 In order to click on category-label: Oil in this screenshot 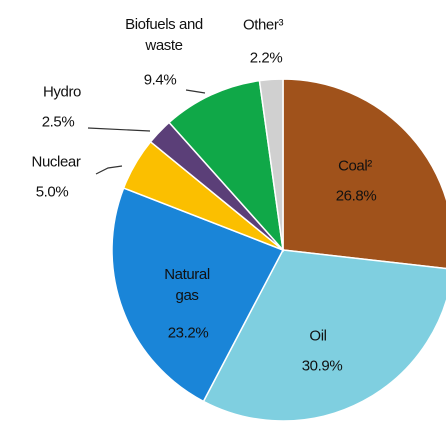, I will do `click(318, 336)`.